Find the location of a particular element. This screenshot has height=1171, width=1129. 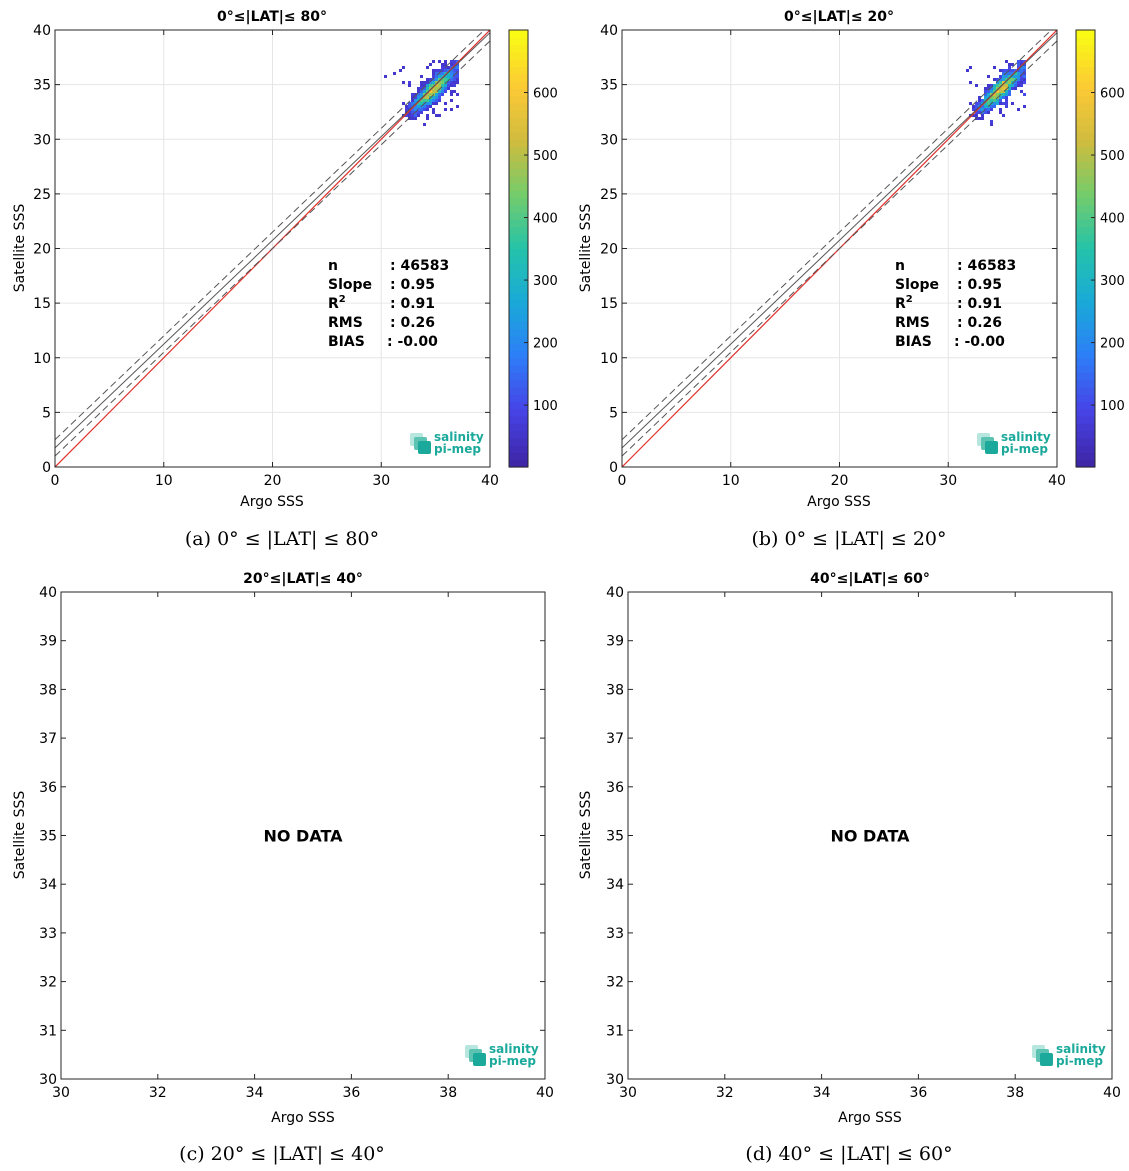

fit-line is located at coordinates (839, 240).